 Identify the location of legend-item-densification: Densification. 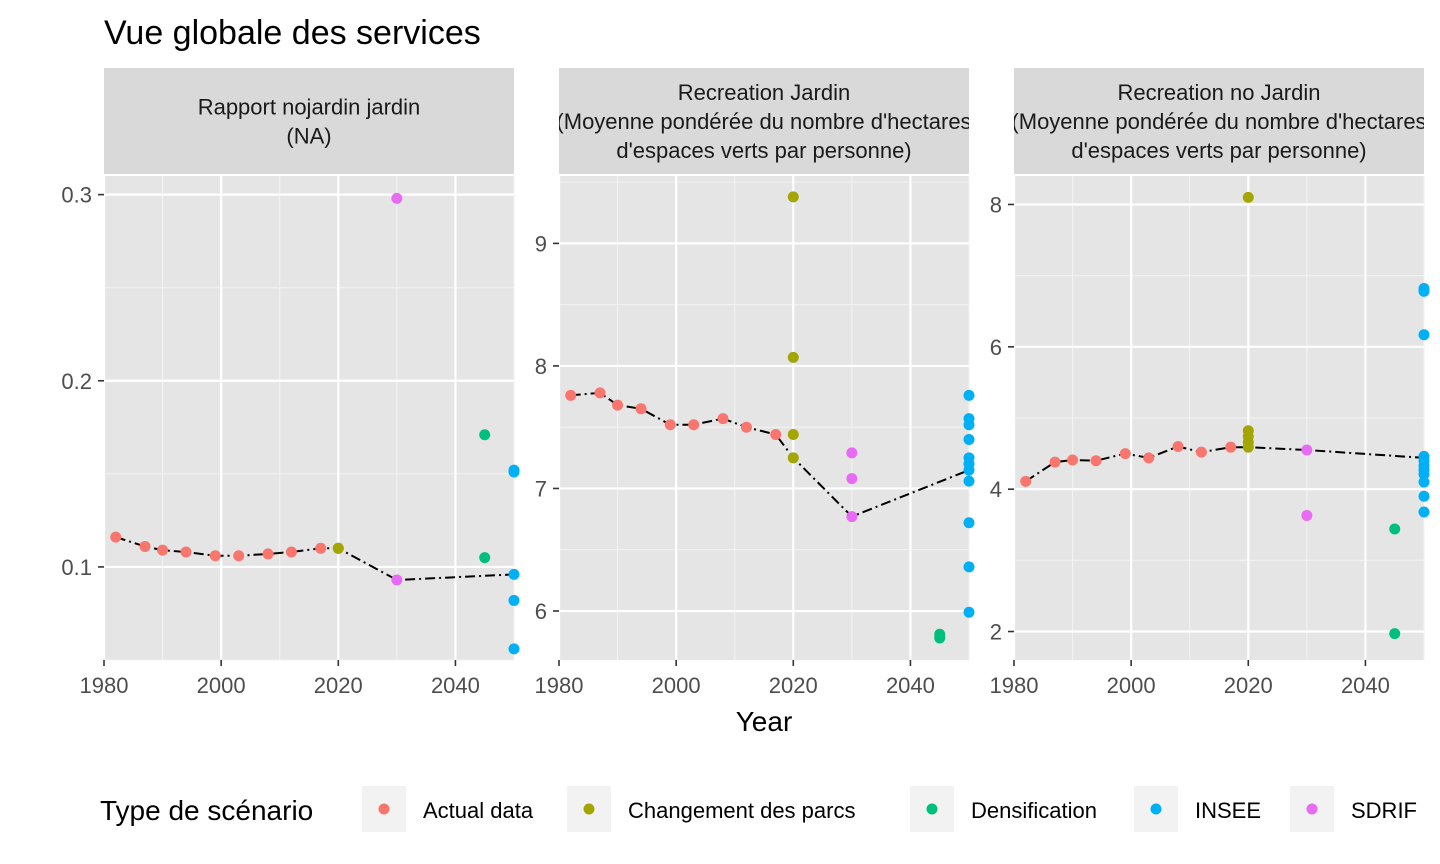
(1003, 809).